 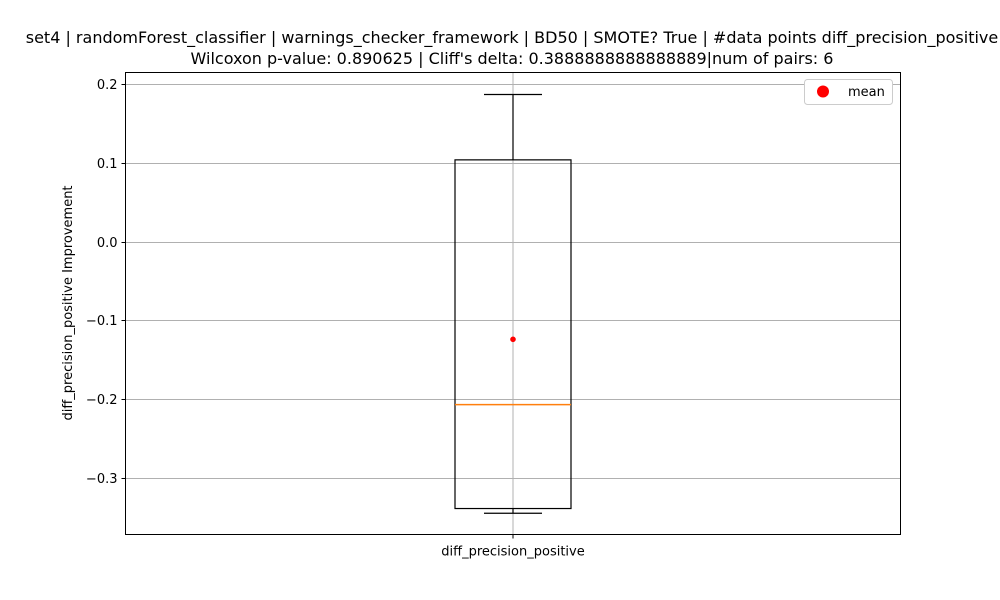 I want to click on legend: mean, so click(x=848, y=92).